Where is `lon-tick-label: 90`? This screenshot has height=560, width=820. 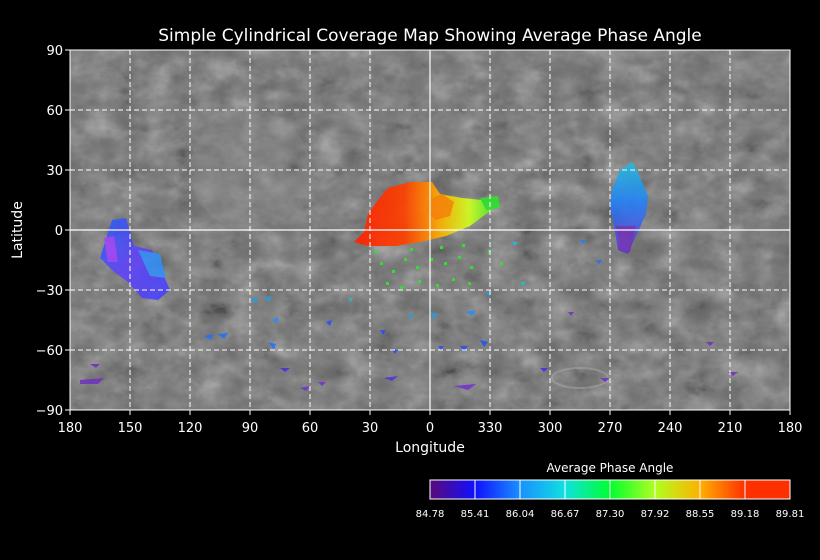 lon-tick-label: 90 is located at coordinates (250, 428).